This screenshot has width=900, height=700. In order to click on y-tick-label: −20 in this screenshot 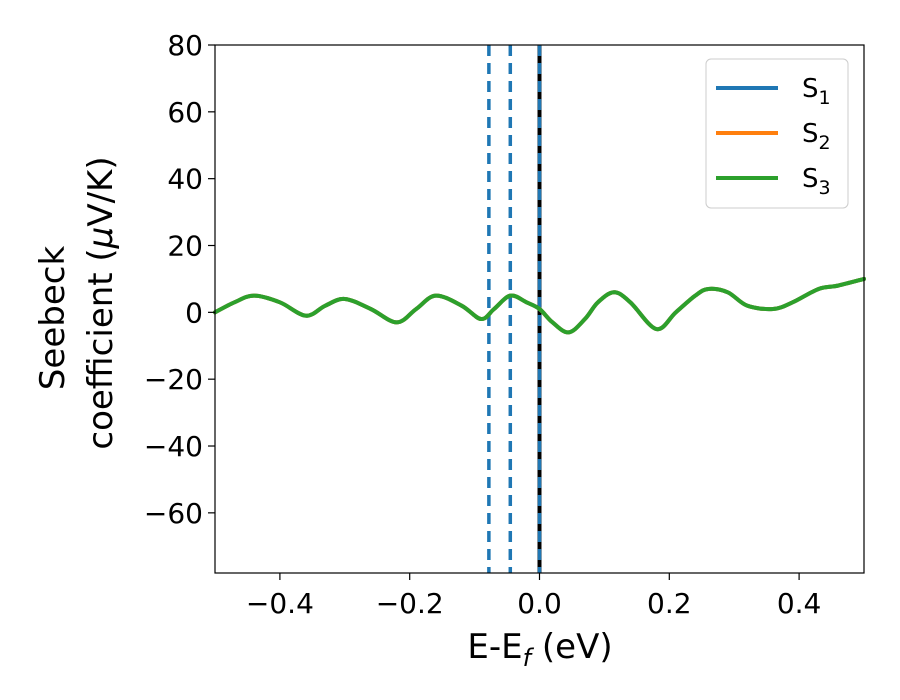, I will do `click(173, 379)`.